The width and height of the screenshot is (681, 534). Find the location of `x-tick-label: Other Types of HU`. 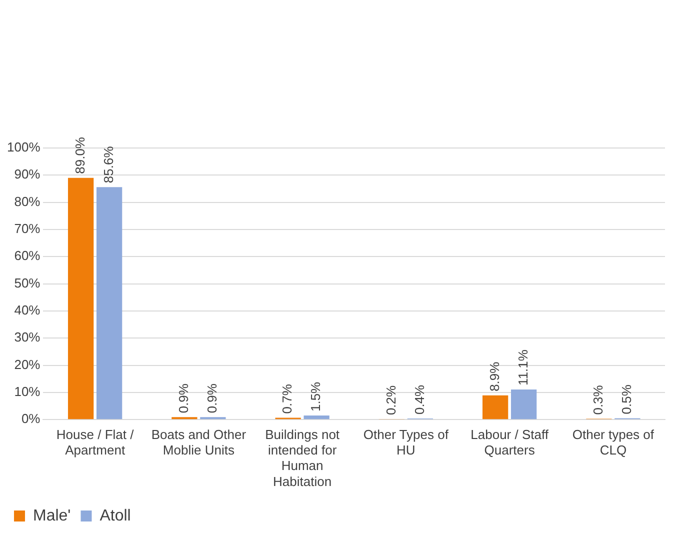

x-tick-label: Other Types of HU is located at coordinates (406, 442).